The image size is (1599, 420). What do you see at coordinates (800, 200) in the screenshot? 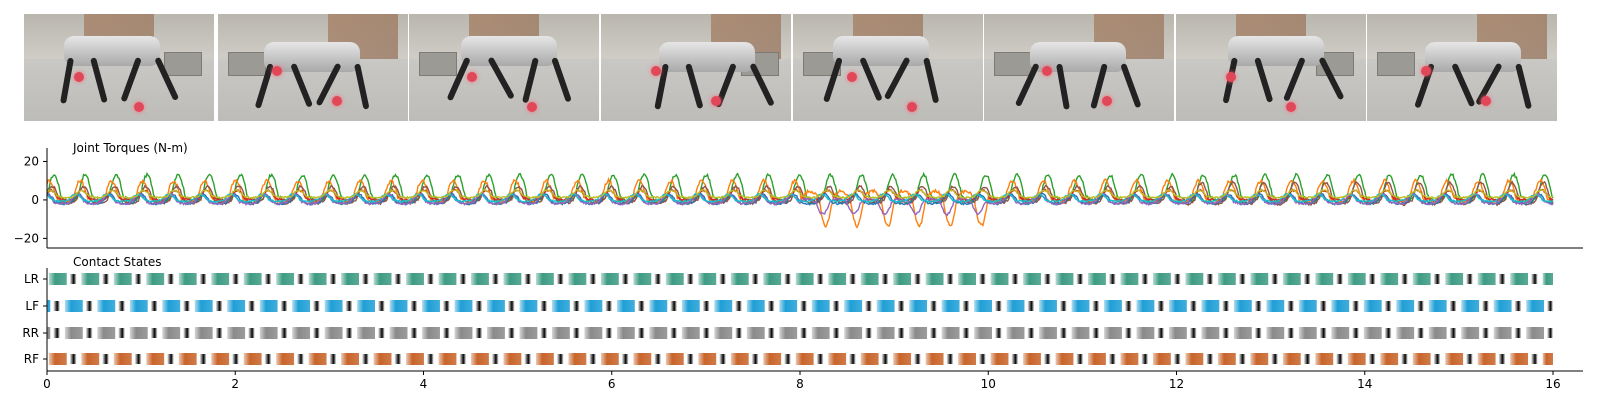
I see `torque-lines` at bounding box center [800, 200].